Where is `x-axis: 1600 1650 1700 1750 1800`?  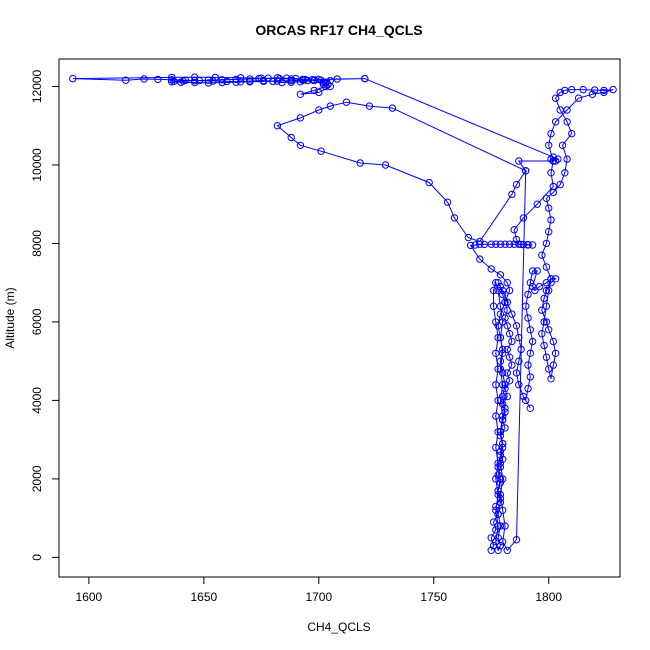 x-axis: 1600 1650 1700 1750 1800 is located at coordinates (319, 590).